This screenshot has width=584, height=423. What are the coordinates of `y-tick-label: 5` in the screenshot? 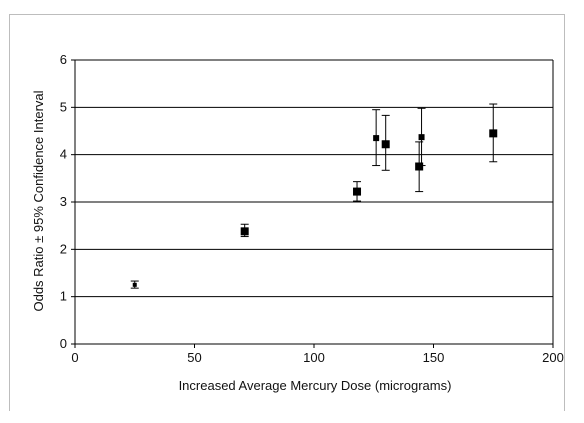 It's located at (63, 106).